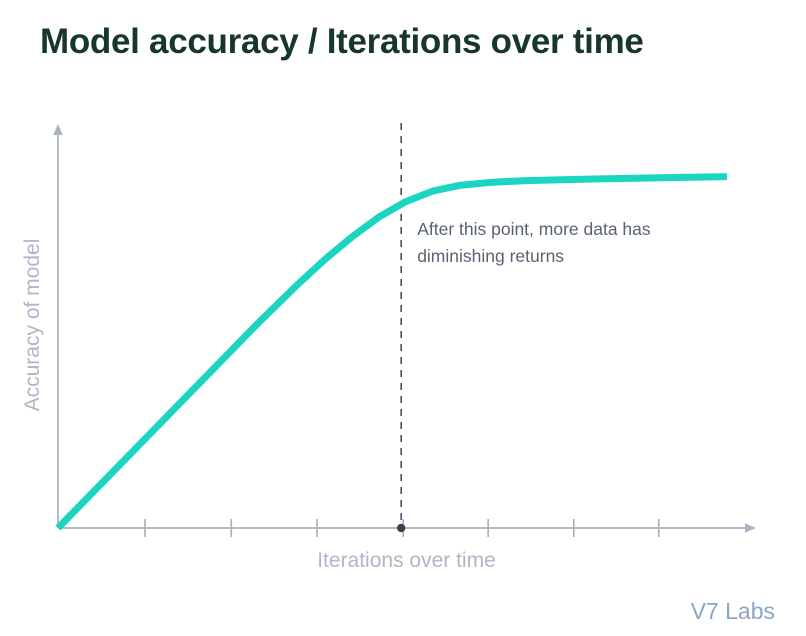 The image size is (806, 636). I want to click on v7-labs-watermark: V7 Labs, so click(732, 611).